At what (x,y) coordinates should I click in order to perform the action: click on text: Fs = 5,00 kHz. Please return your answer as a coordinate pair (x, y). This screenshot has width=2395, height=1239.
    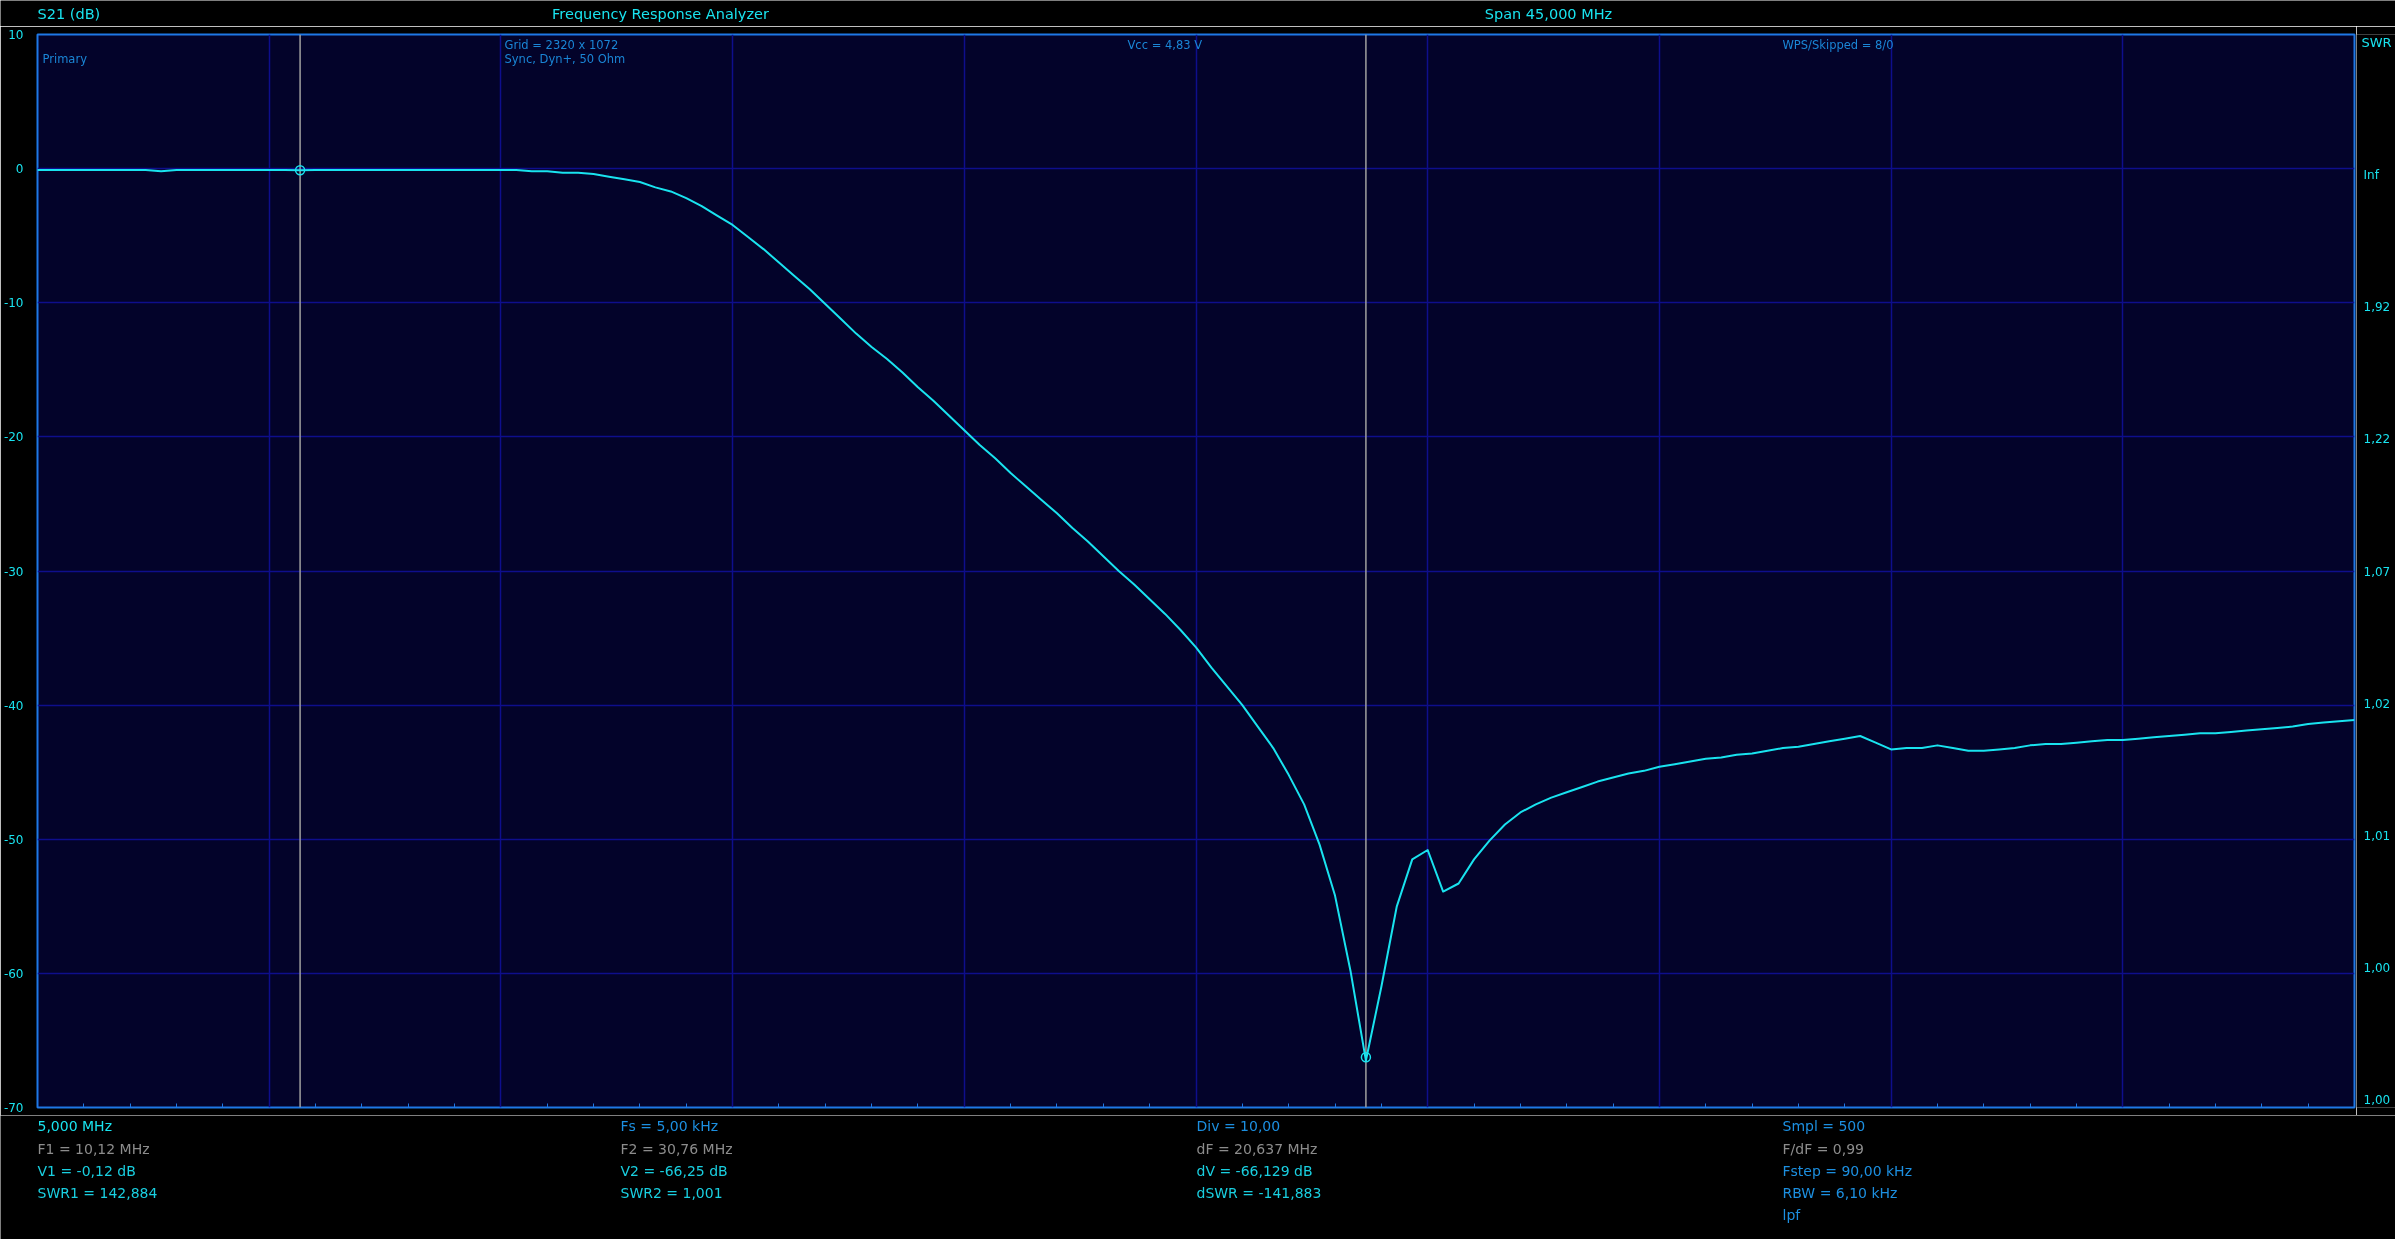
    Looking at the image, I should click on (669, 1125).